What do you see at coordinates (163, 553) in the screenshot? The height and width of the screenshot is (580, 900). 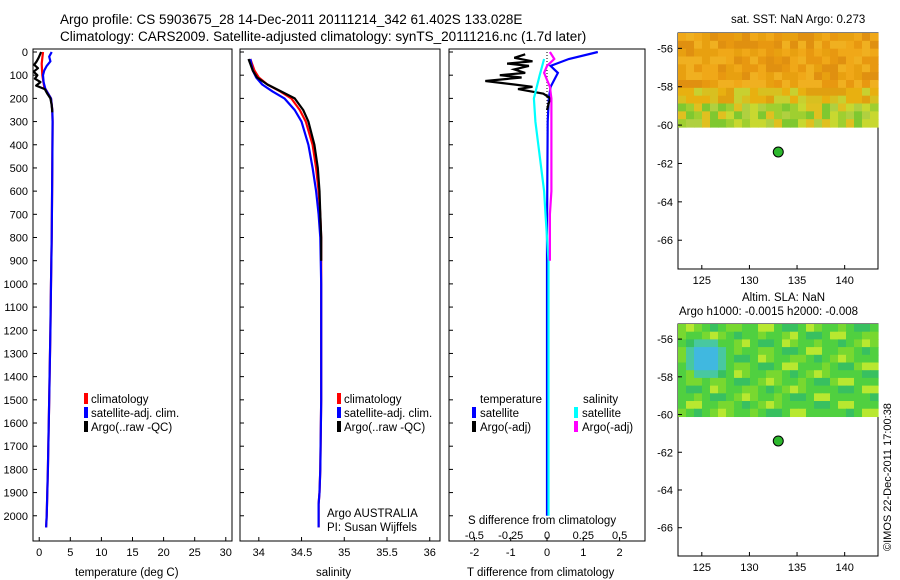 I see `x-tick-label: 20` at bounding box center [163, 553].